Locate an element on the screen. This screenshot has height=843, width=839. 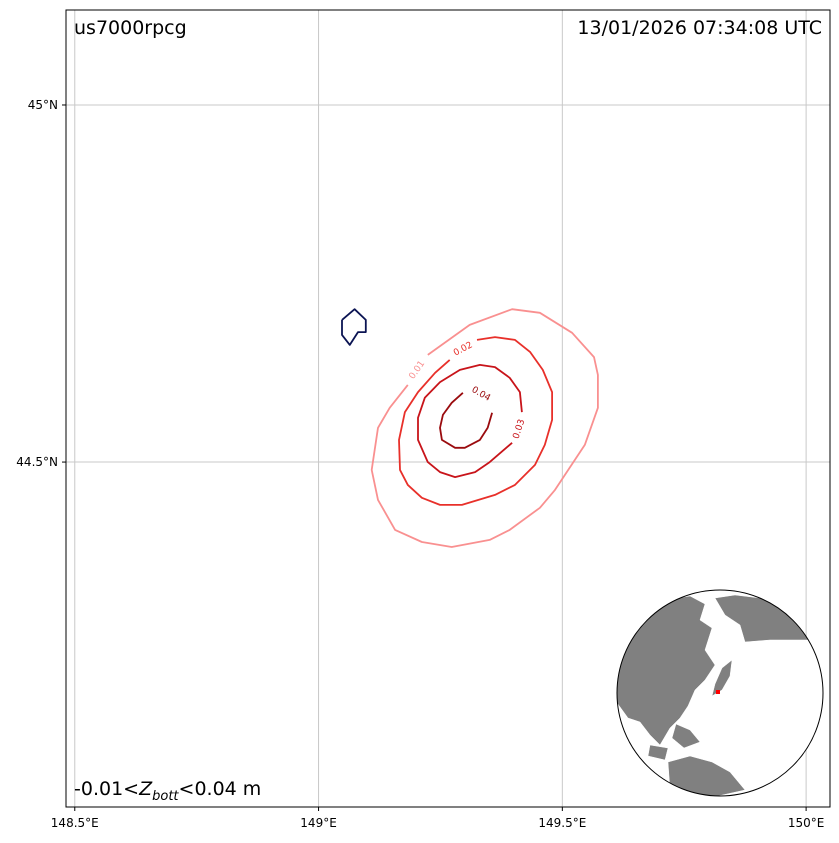
y-tick-label: 45°N is located at coordinates (43, 105).